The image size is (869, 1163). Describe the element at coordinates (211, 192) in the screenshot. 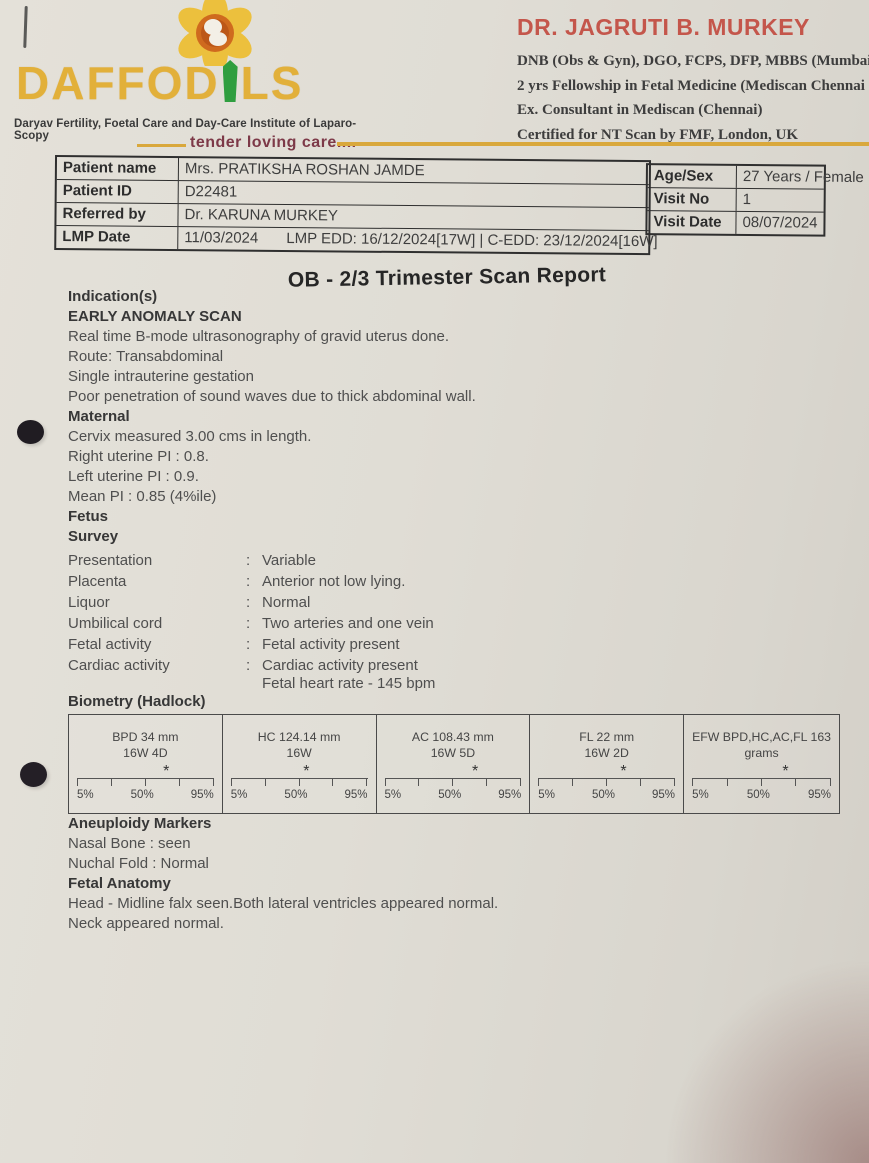

I see `field-value: D22481` at that location.